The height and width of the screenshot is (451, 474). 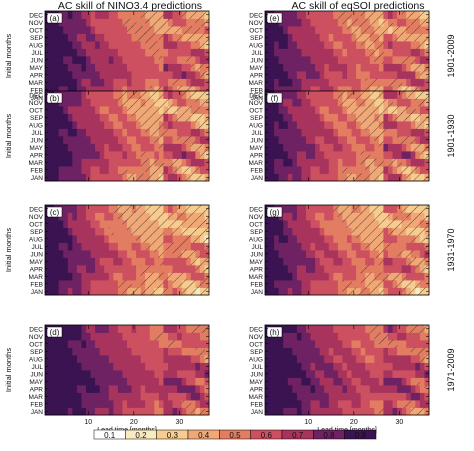 I want to click on initial-months-label: Initial months, so click(x=8, y=56).